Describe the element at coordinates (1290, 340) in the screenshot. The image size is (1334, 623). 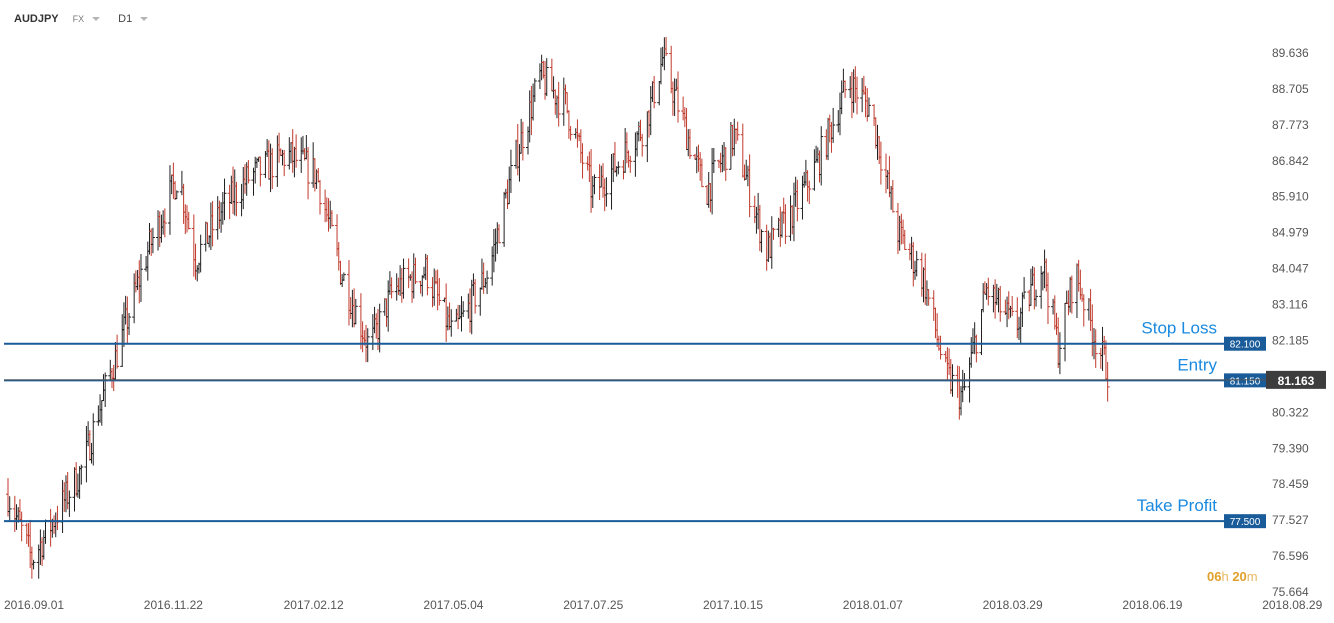
I see `y-tick-label: 82.185` at that location.